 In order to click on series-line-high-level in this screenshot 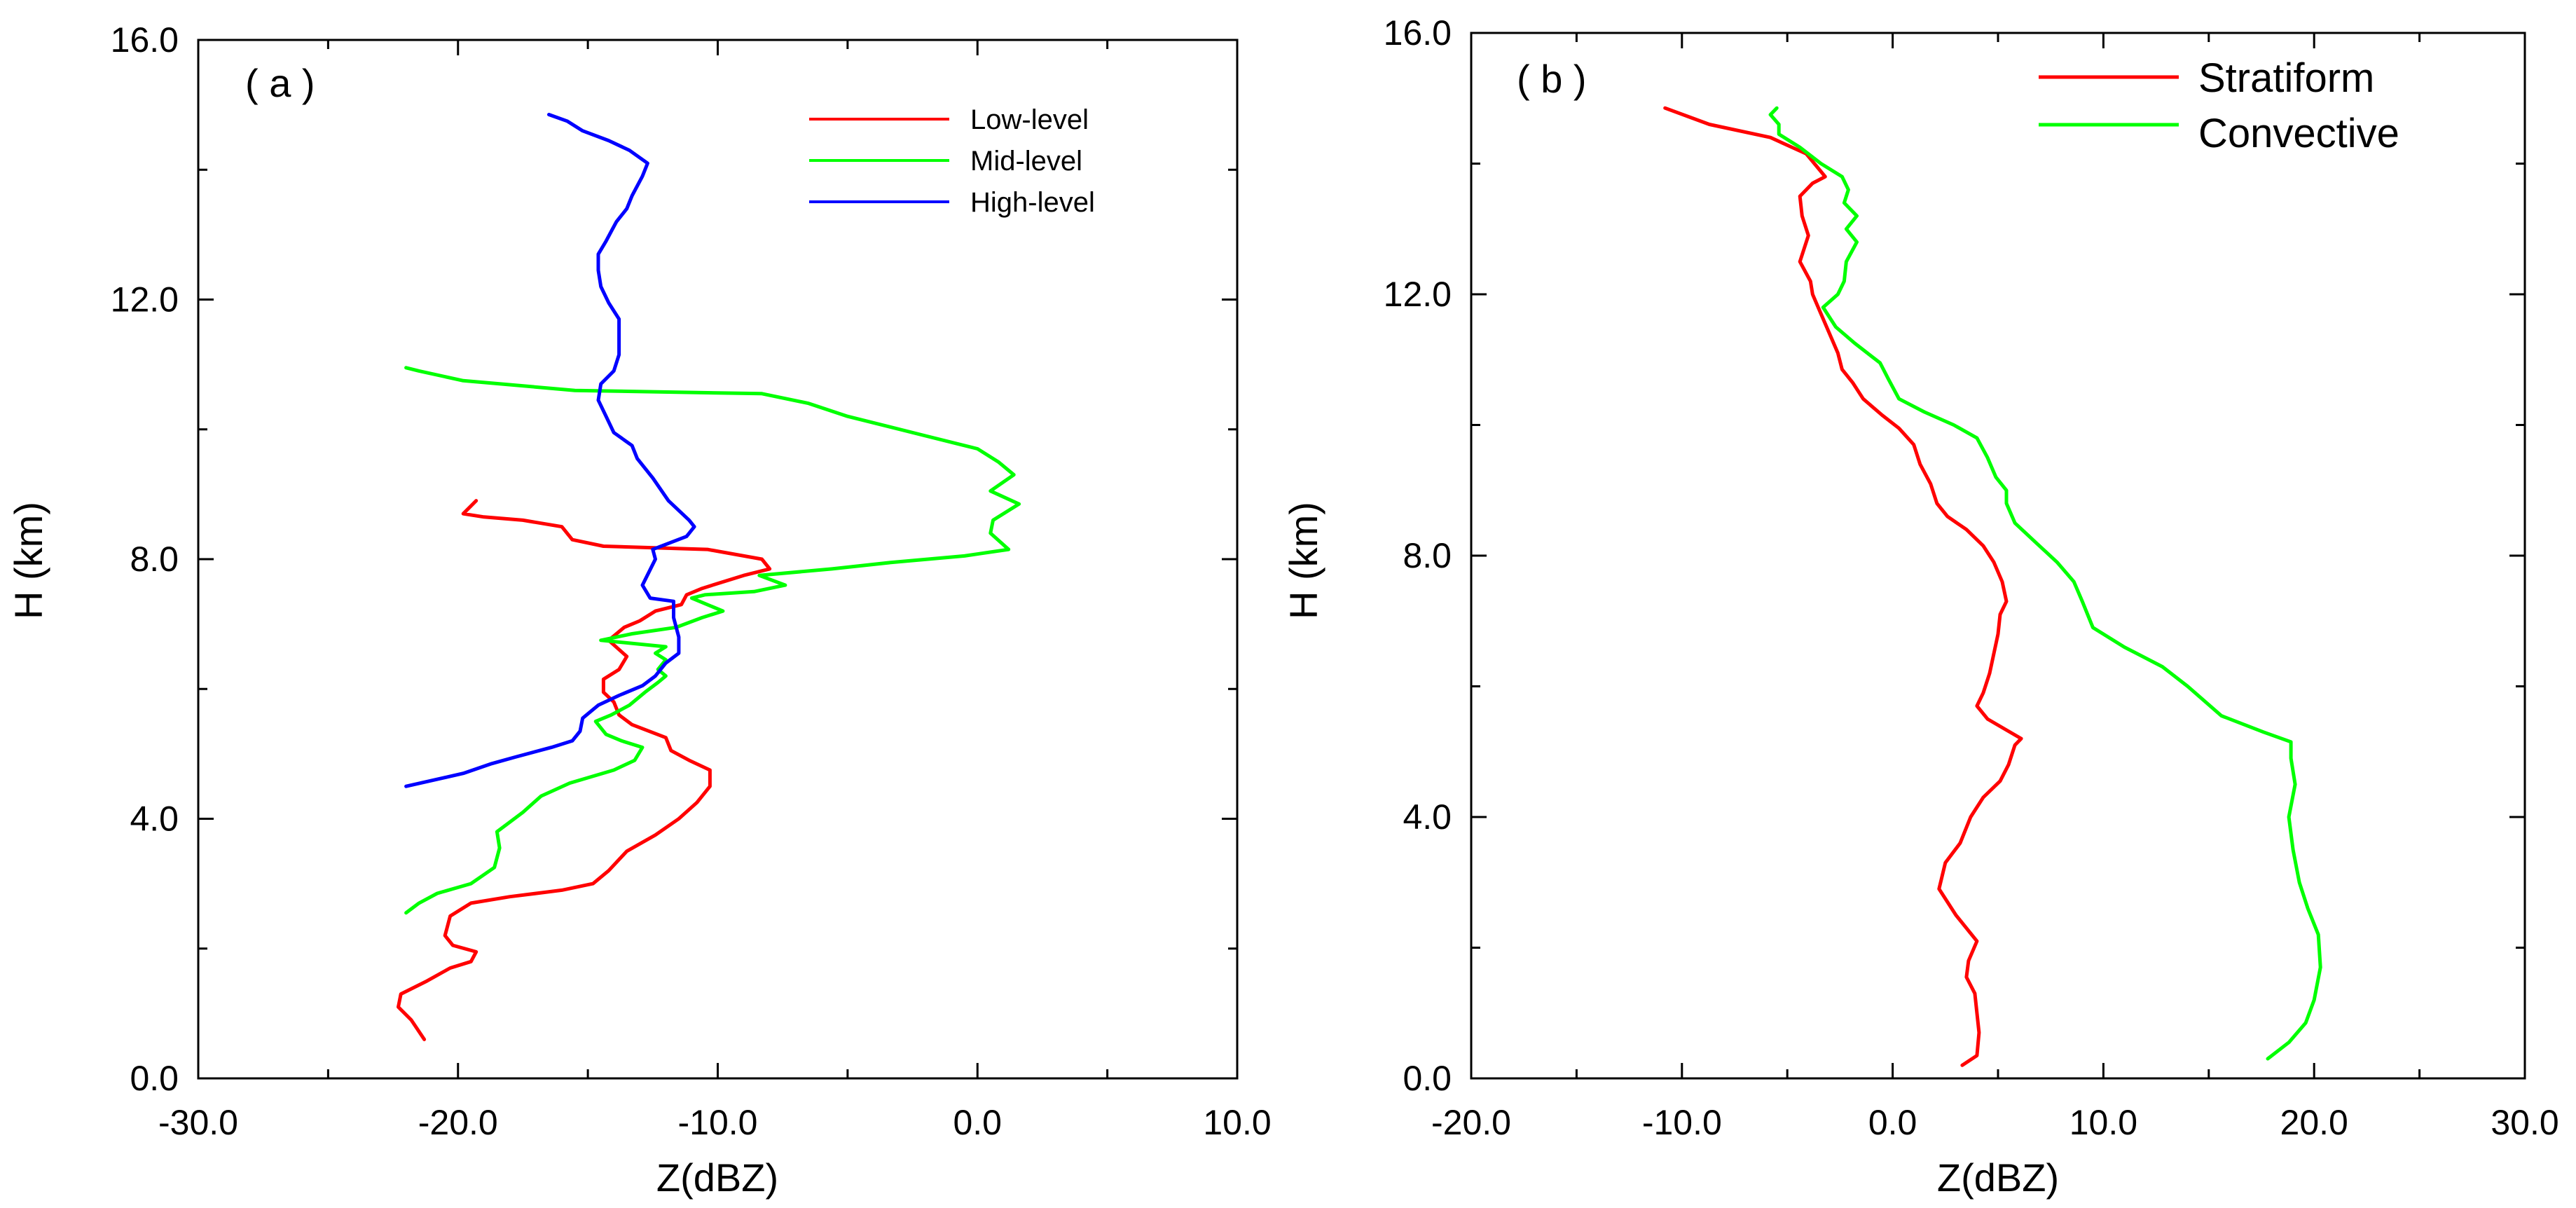, I will do `click(550, 451)`.